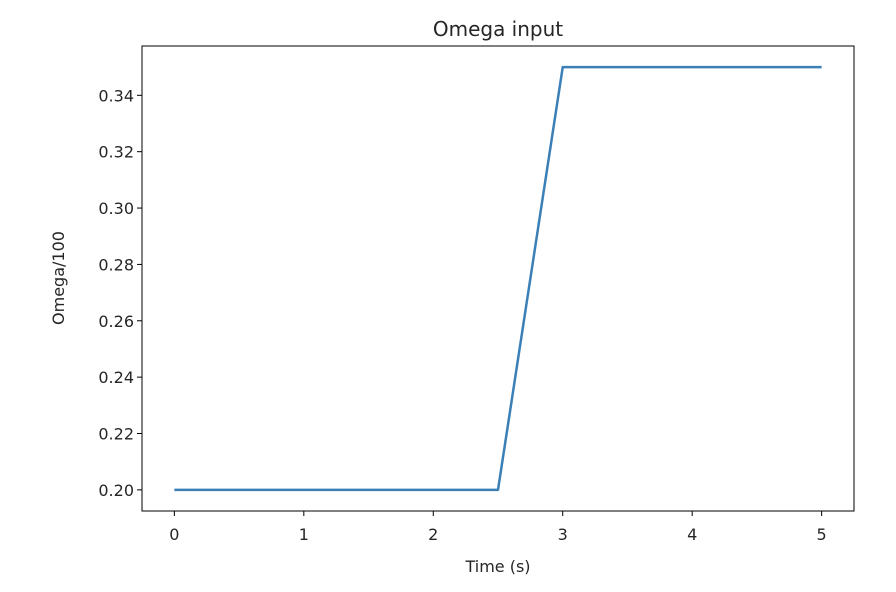 The height and width of the screenshot is (592, 896). Describe the element at coordinates (498, 29) in the screenshot. I see `chart-title: Omega input` at that location.